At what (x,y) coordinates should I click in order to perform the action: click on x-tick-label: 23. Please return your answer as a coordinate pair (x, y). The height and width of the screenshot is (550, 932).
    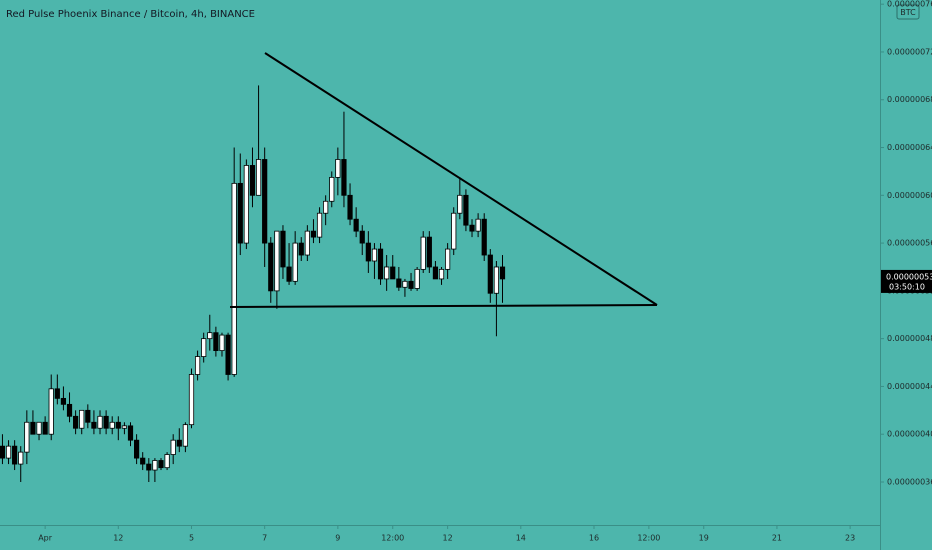
    Looking at the image, I should click on (850, 538).